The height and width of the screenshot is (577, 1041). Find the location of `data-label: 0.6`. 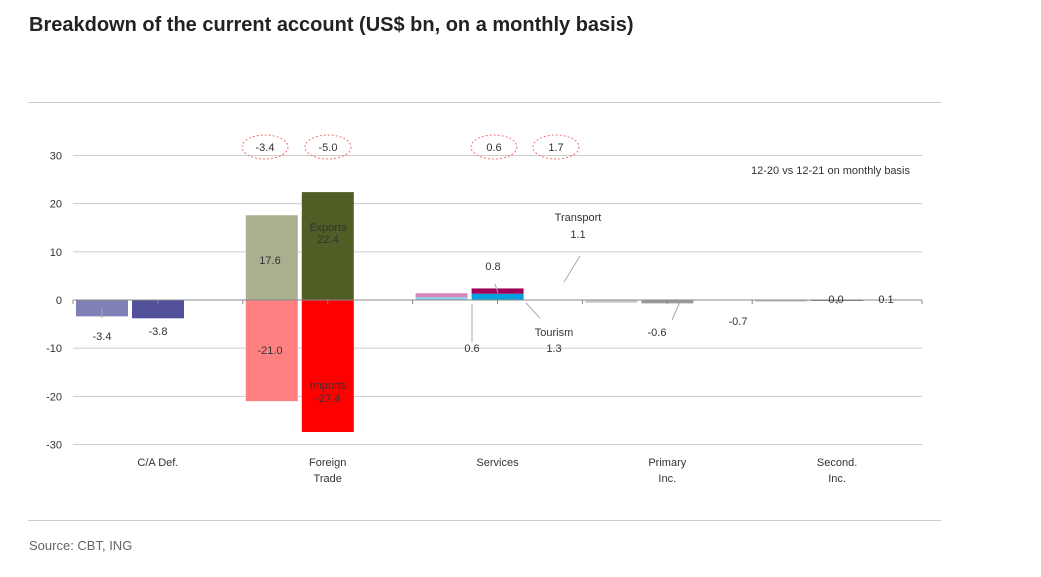

data-label: 0.6 is located at coordinates (471, 349).